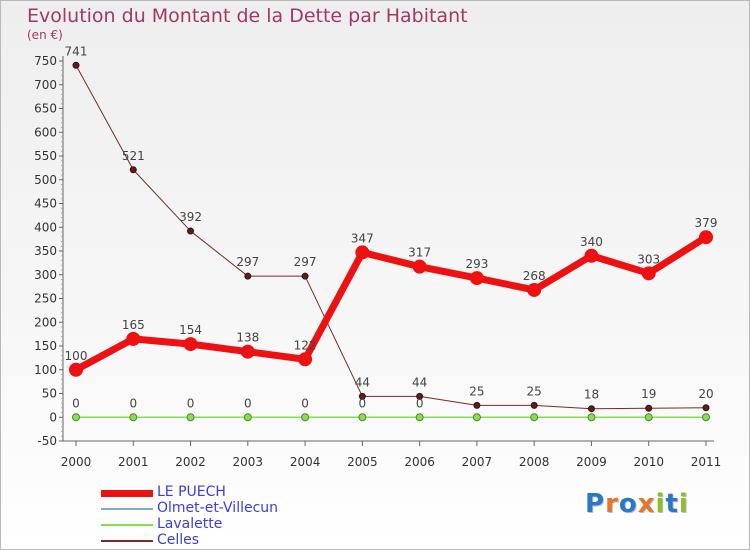 The image size is (750, 550). What do you see at coordinates (45, 275) in the screenshot?
I see `y-tick-label: 300` at bounding box center [45, 275].